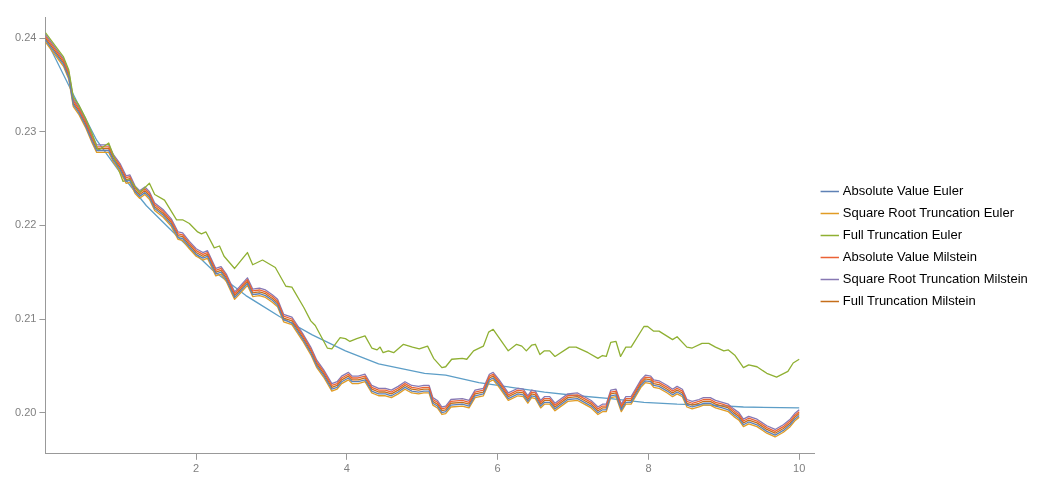 The image size is (1059, 493). What do you see at coordinates (935, 279) in the screenshot?
I see `legend-label: Square Root Truncation Milstein` at bounding box center [935, 279].